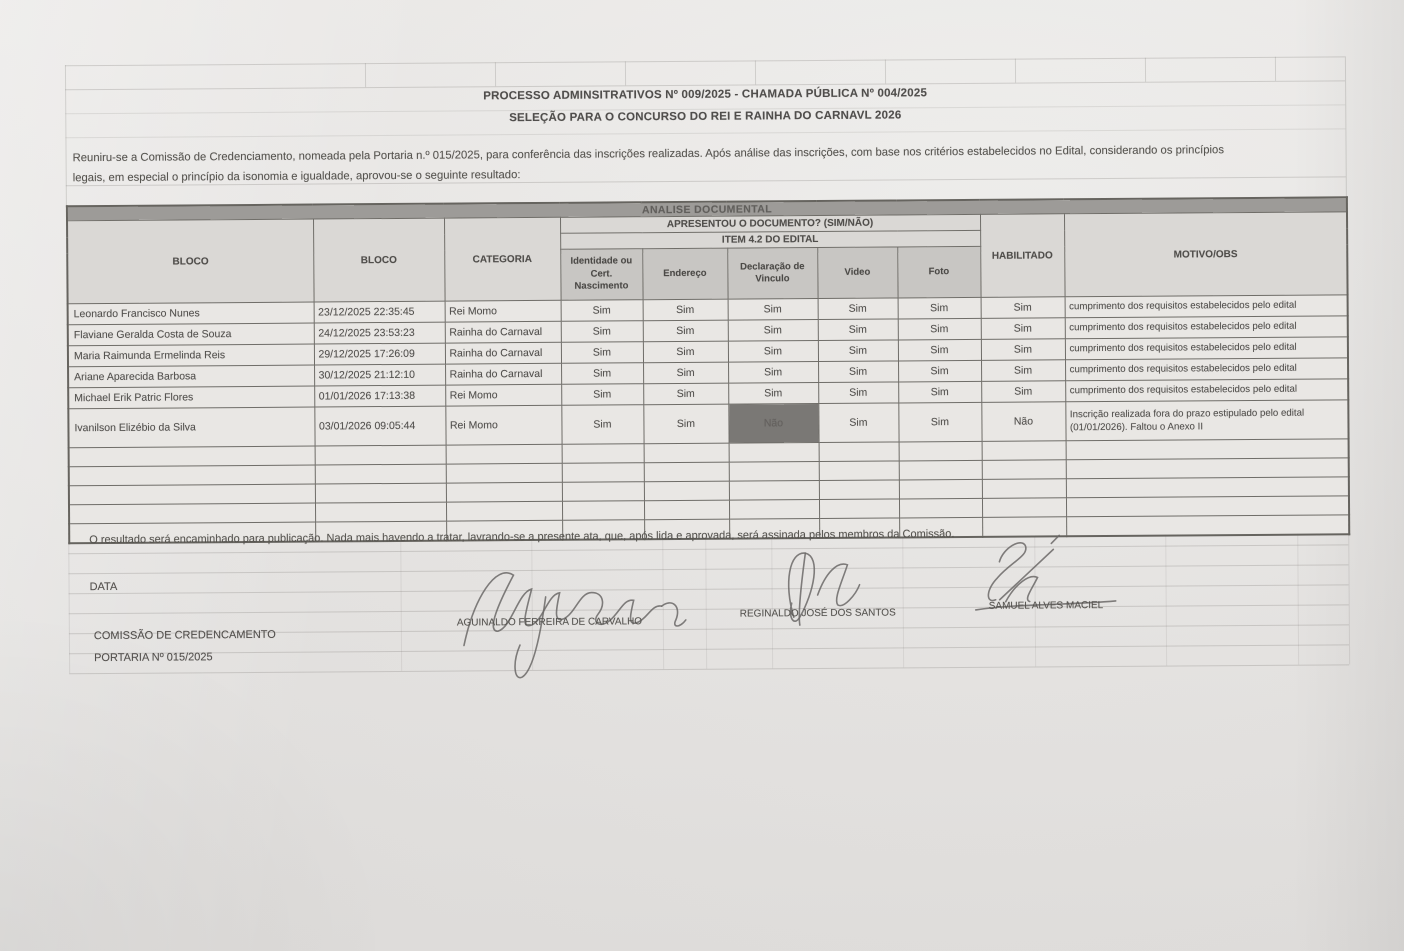 This screenshot has width=1404, height=951. I want to click on signatory-name-1: AGUINALDO FERREIRA DE CARVALHO, so click(549, 622).